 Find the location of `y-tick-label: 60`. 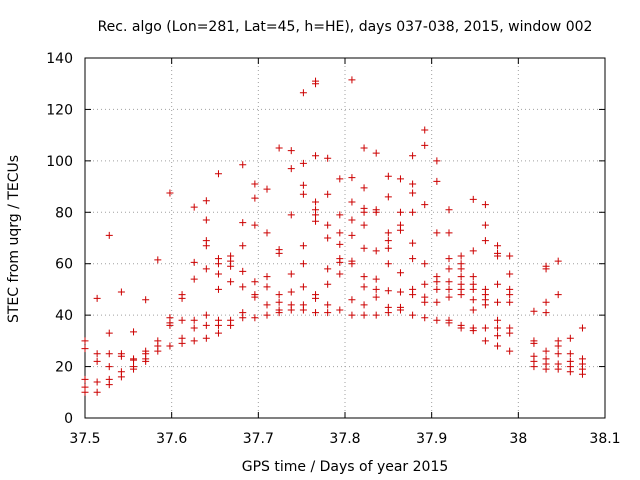

y-tick-label: 60 is located at coordinates (64, 265).